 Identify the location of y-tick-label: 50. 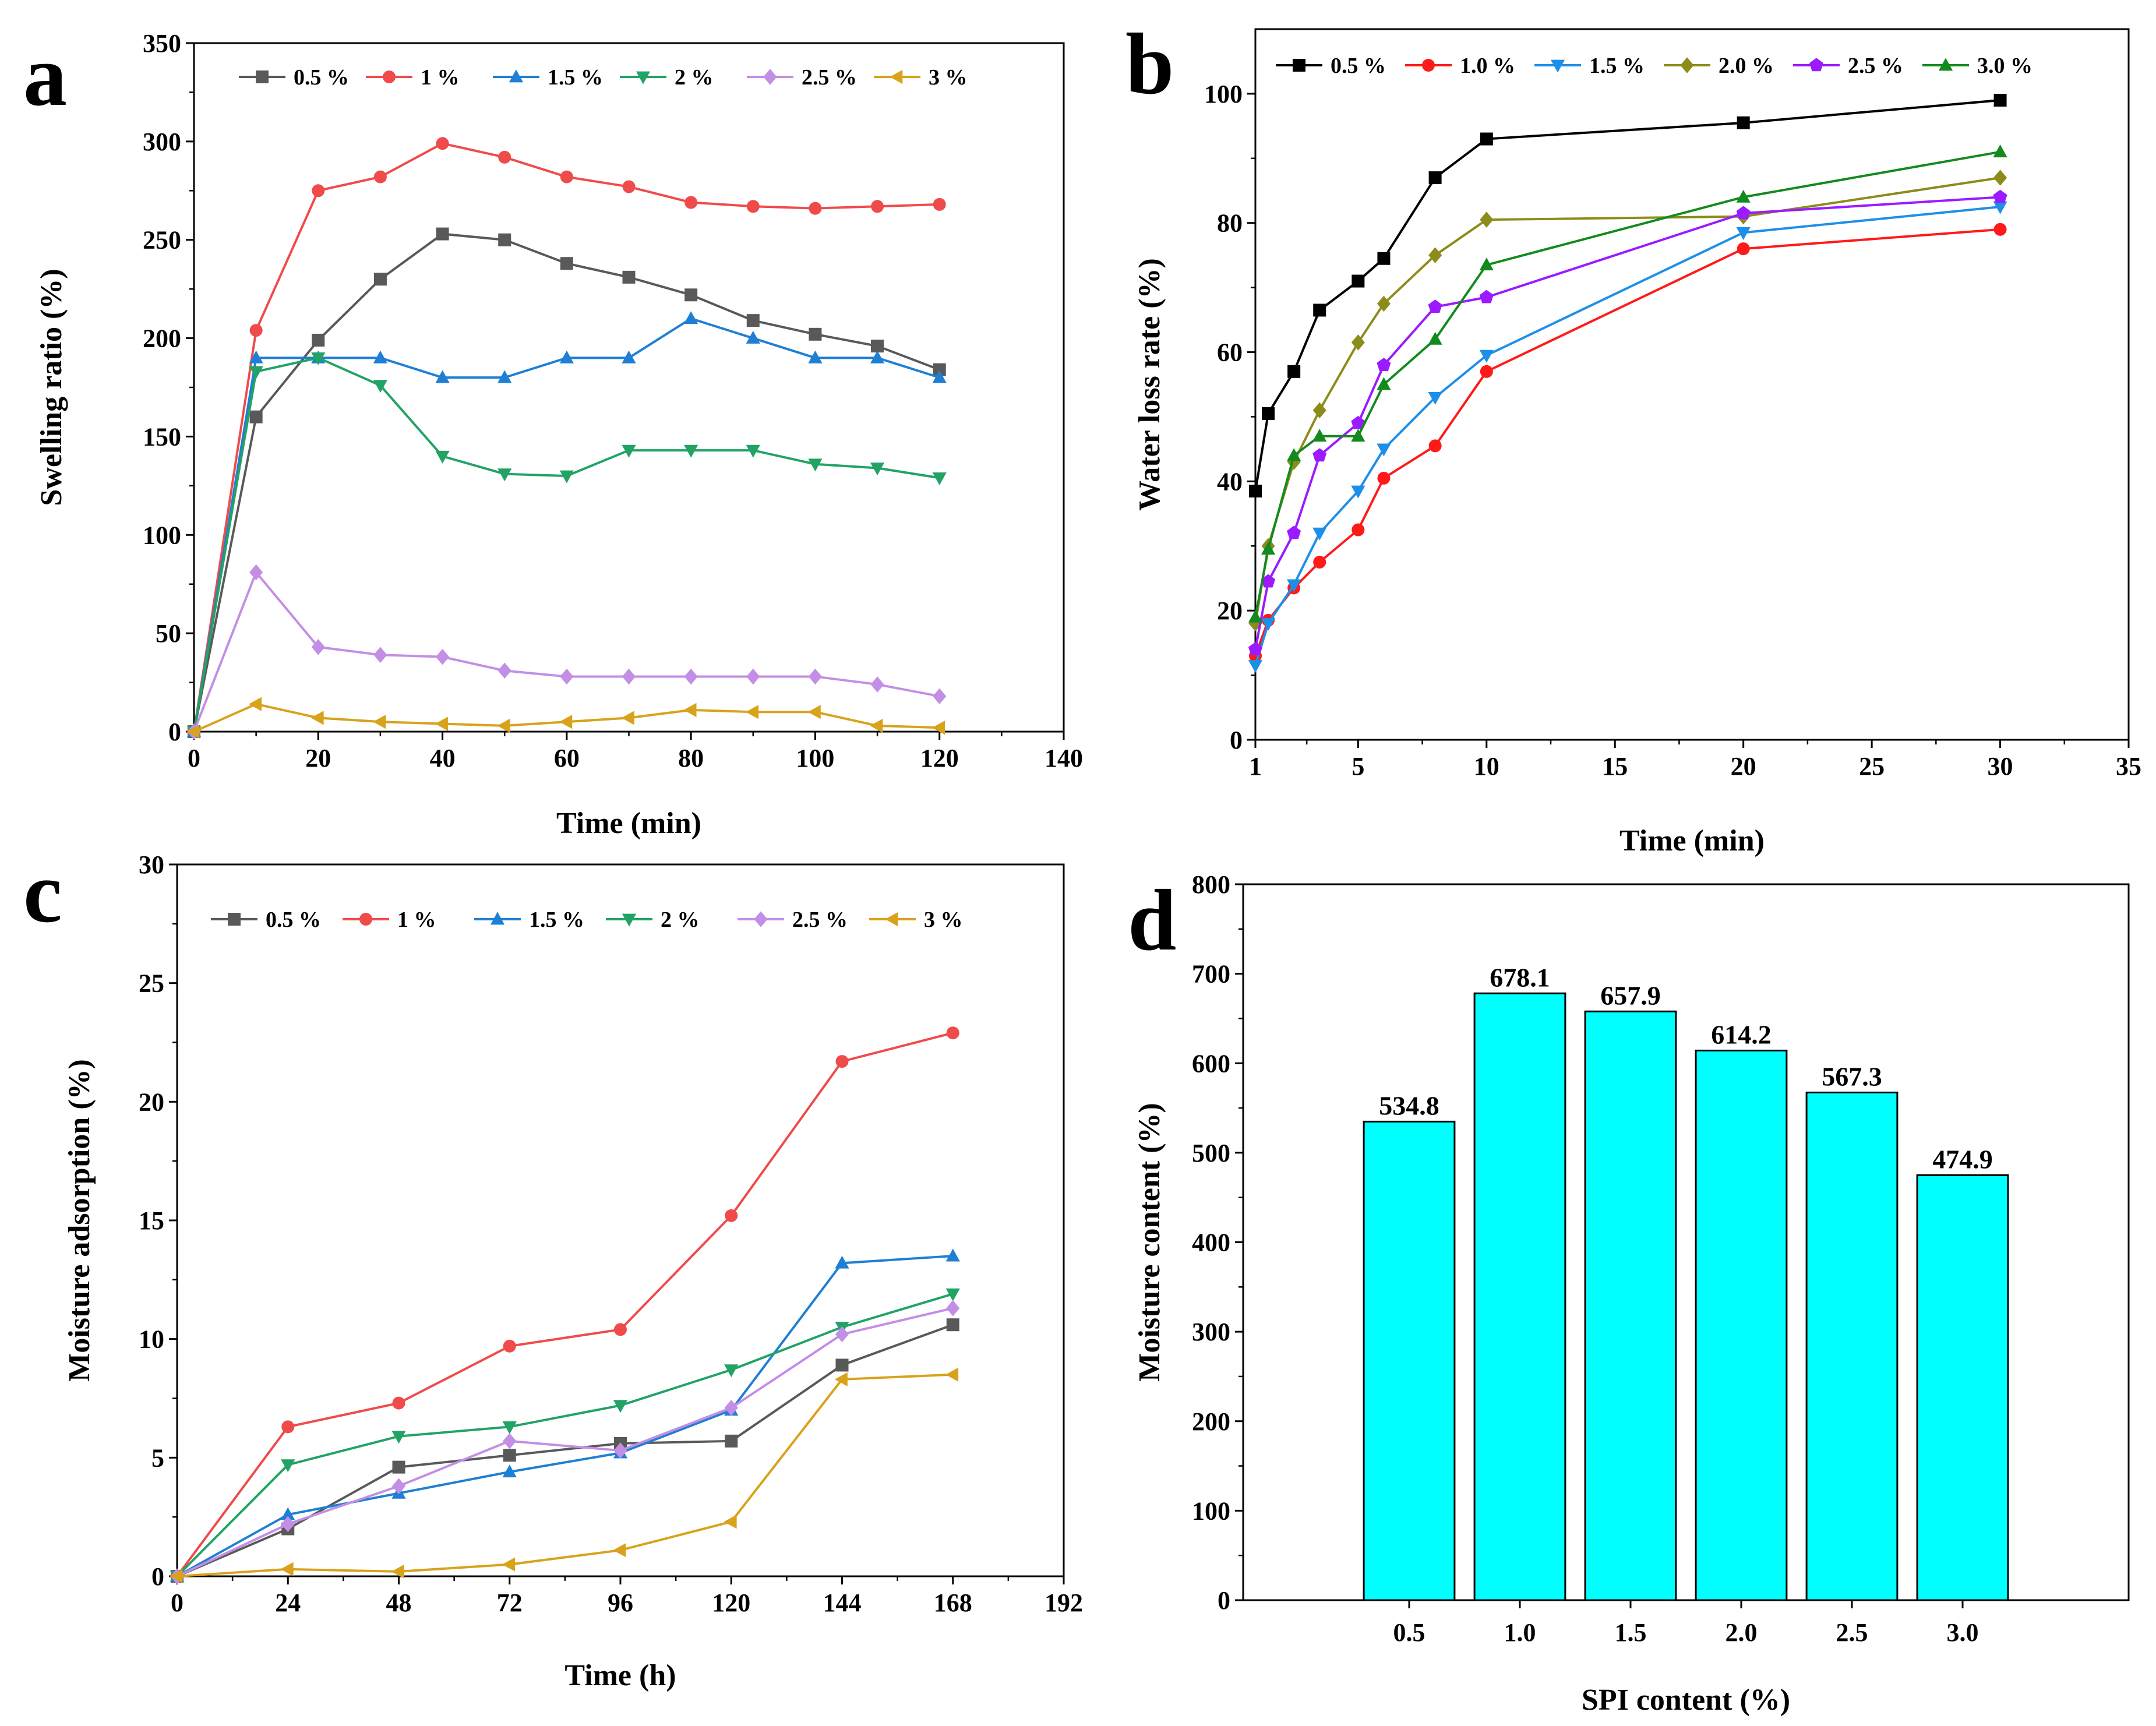
(168, 633).